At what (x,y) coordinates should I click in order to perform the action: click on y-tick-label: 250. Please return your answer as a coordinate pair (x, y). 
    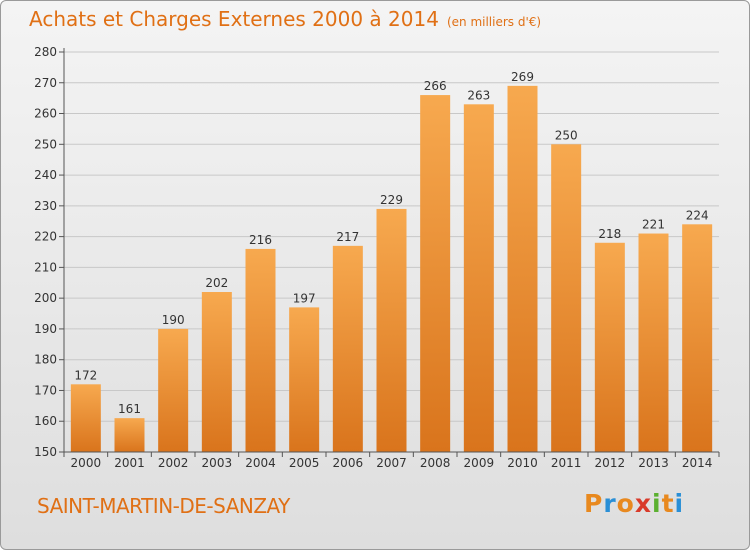
    Looking at the image, I should click on (45, 144).